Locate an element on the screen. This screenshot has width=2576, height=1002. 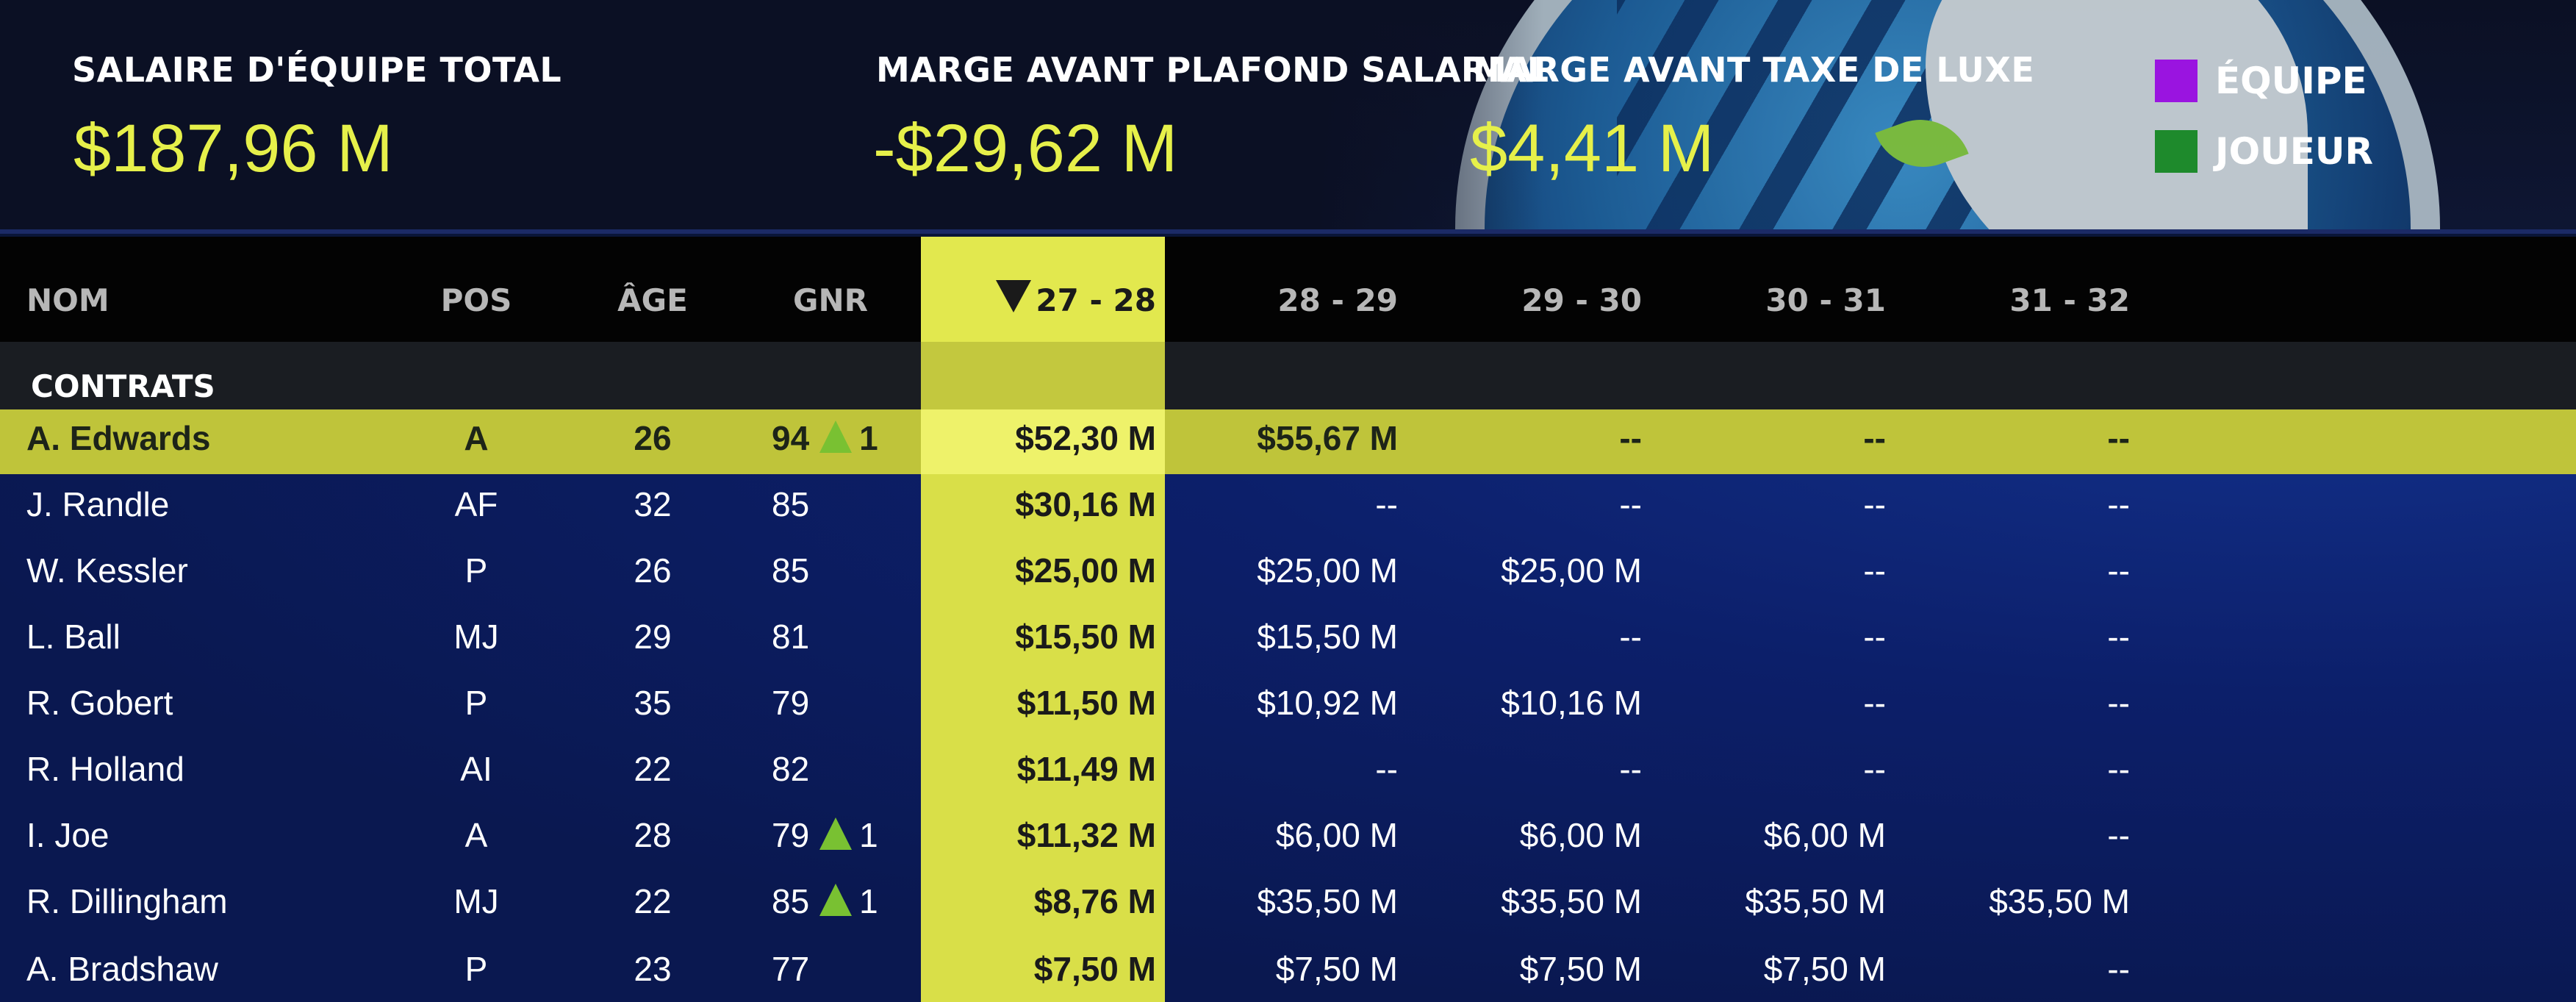
salary-30-31: $35,50 M is located at coordinates (1815, 901).